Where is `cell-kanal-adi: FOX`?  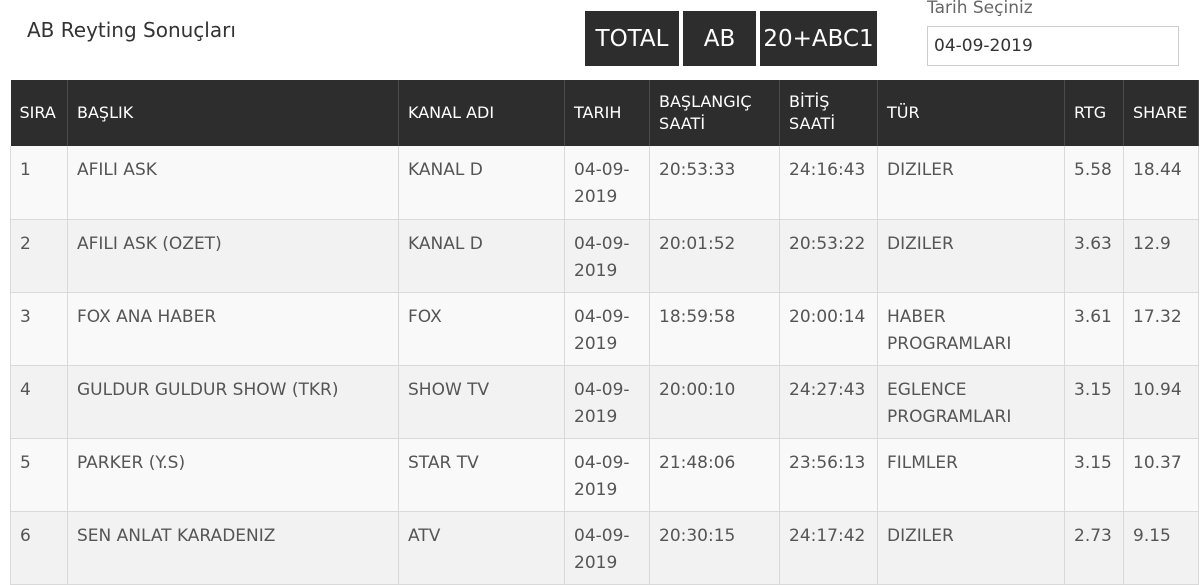
cell-kanal-adi: FOX is located at coordinates (481, 329).